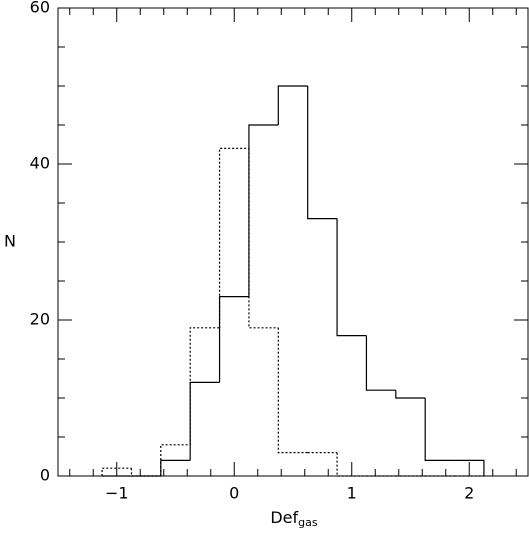 This screenshot has width=529, height=533. Describe the element at coordinates (40, 319) in the screenshot. I see `y-tick-label: 20` at that location.